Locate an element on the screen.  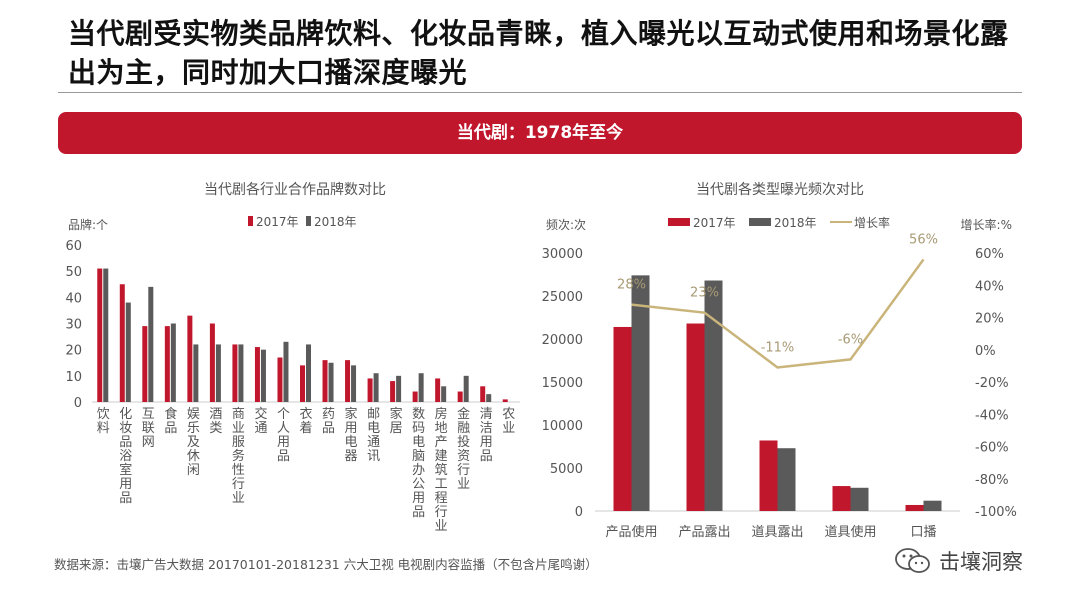
y2-axis-label: 增长率:% is located at coordinates (986, 224).